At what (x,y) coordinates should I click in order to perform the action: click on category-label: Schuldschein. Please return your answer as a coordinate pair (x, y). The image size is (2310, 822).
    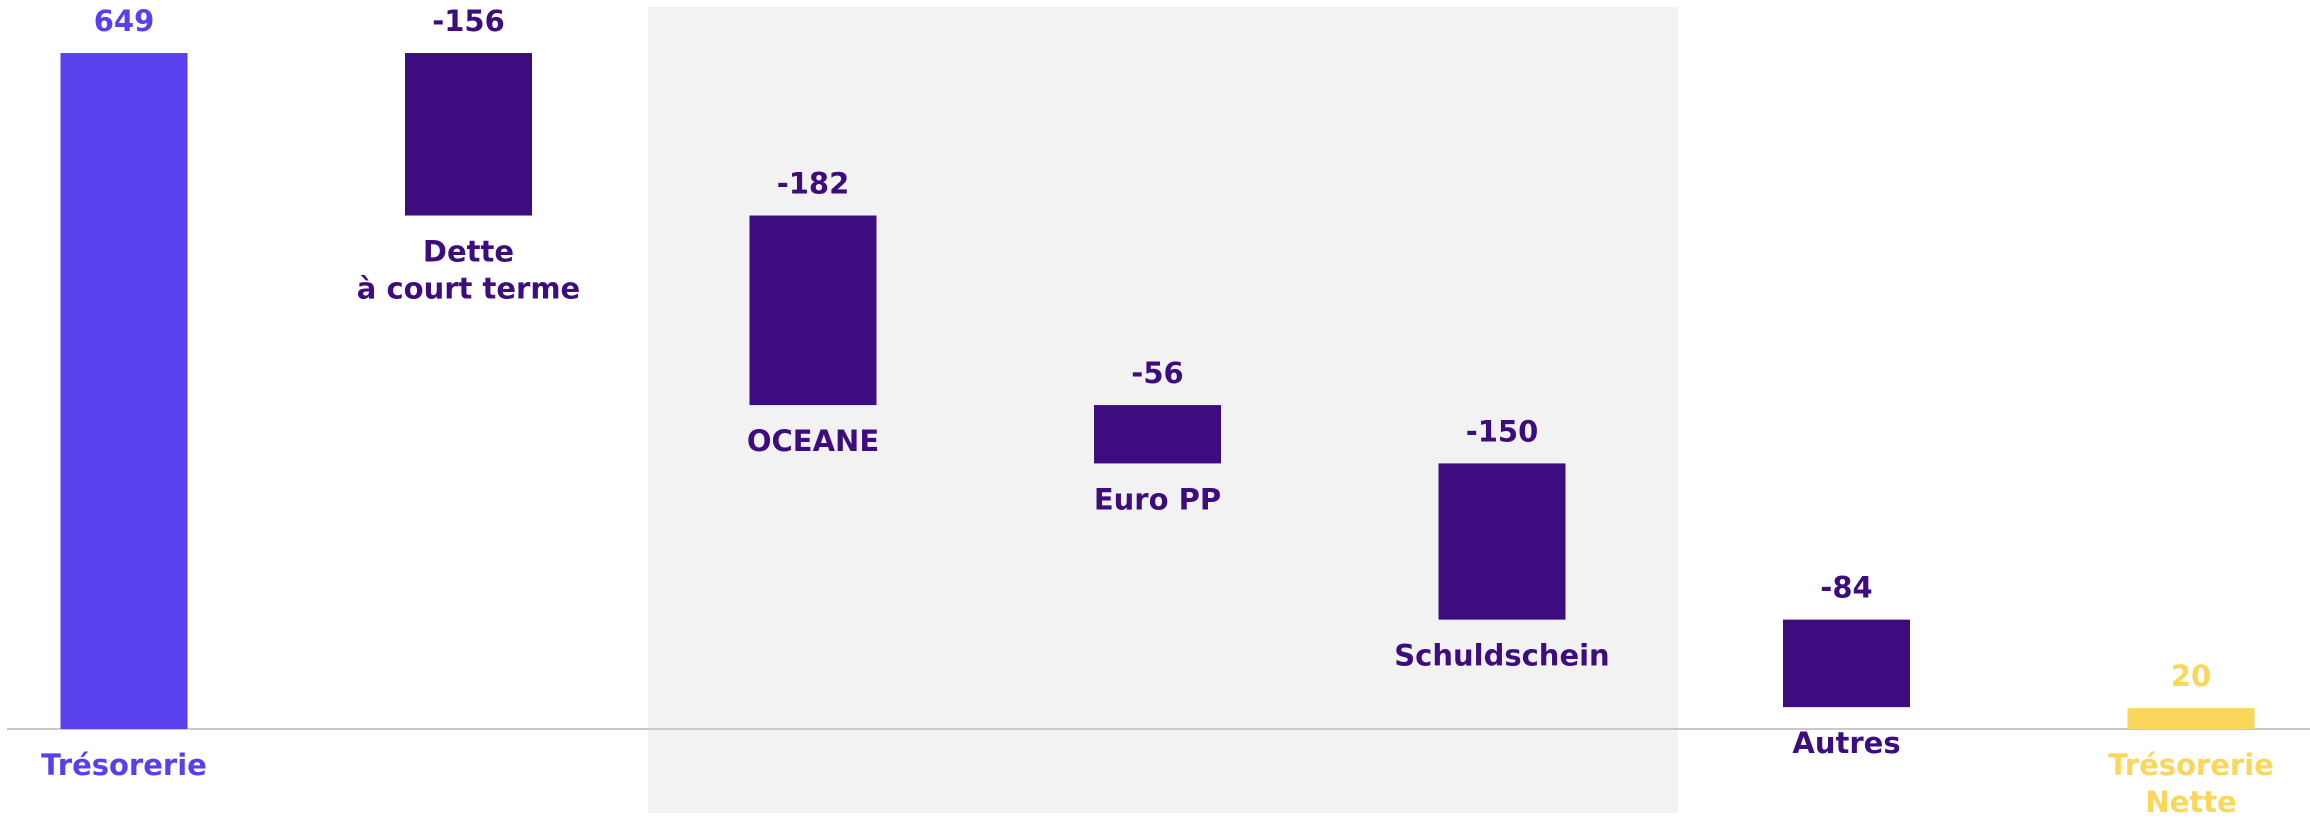
    Looking at the image, I should click on (1501, 656).